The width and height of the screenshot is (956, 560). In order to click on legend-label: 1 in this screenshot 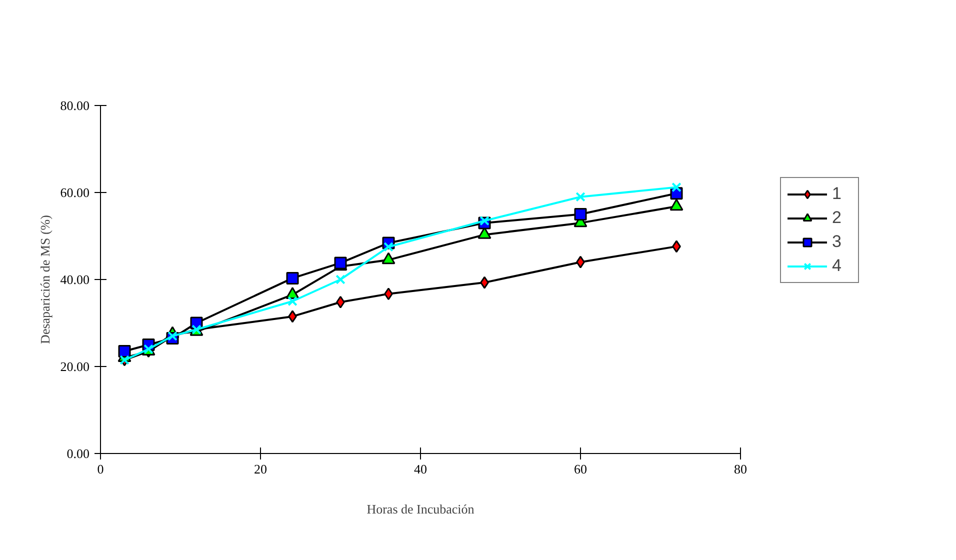, I will do `click(837, 194)`.